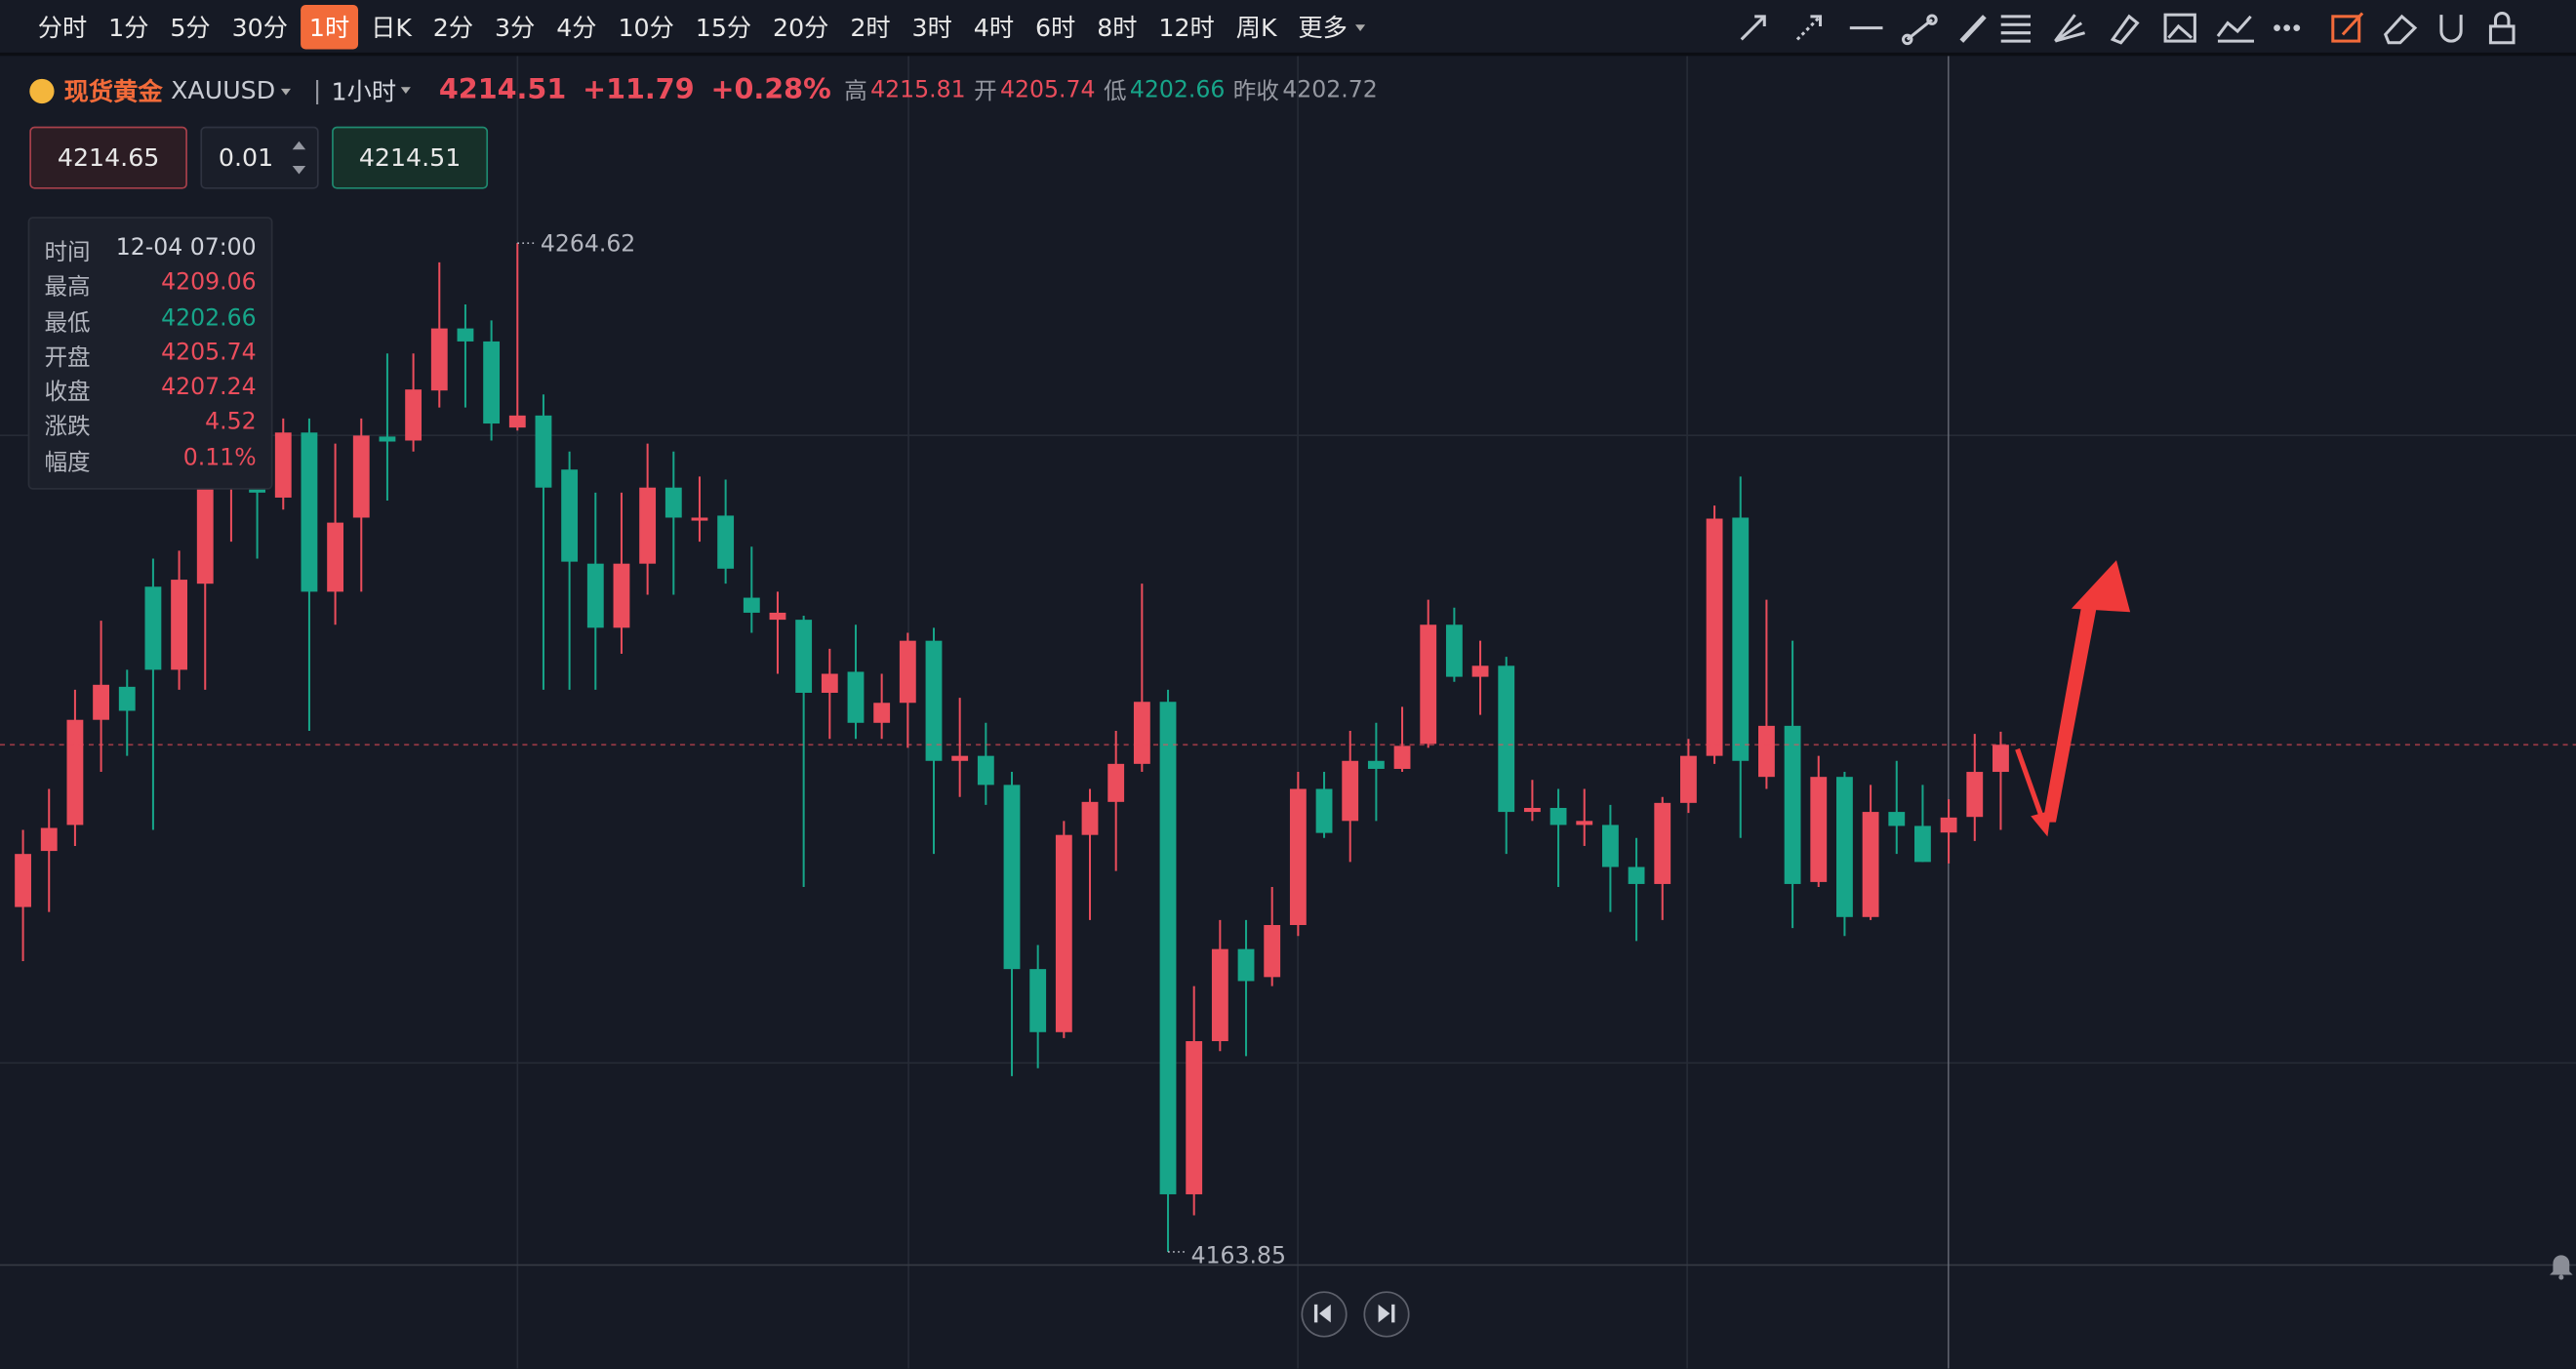 The width and height of the screenshot is (2576, 1369). I want to click on period-tab: 2时, so click(870, 27).